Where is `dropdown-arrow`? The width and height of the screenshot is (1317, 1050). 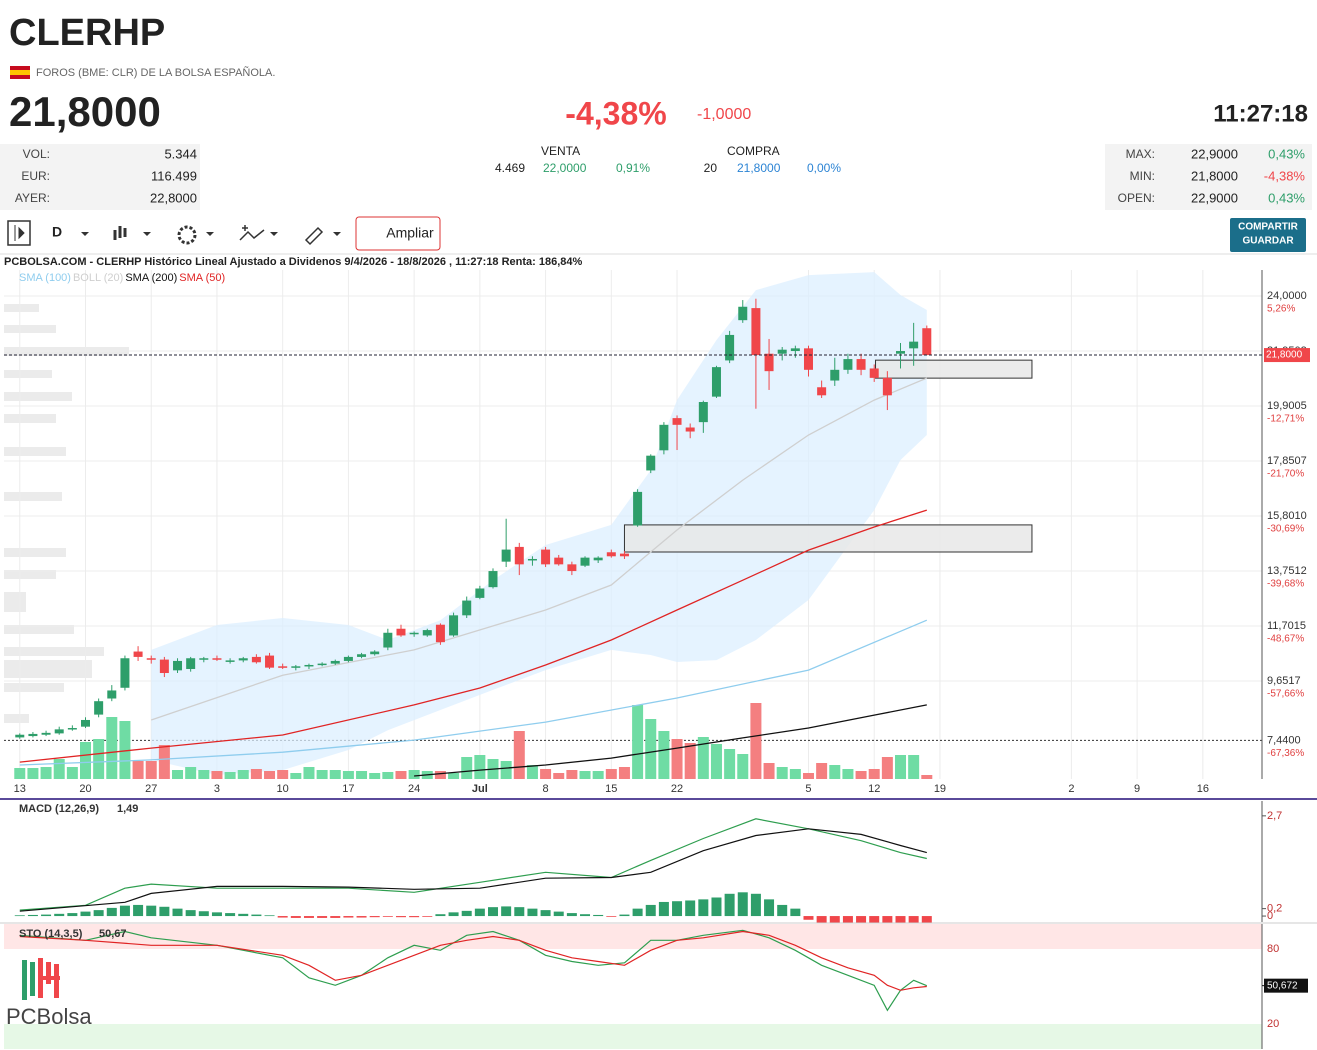 dropdown-arrow is located at coordinates (211, 234).